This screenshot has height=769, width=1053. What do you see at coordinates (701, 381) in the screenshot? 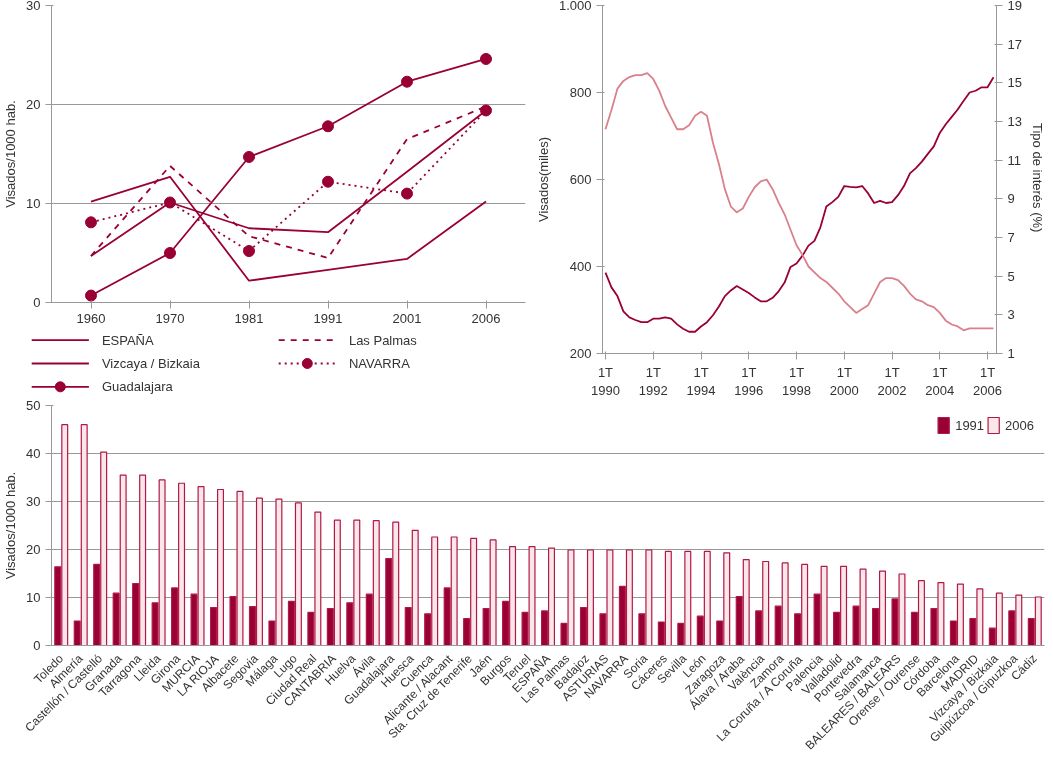
I see `x-tick-label: 1T 1994` at bounding box center [701, 381].